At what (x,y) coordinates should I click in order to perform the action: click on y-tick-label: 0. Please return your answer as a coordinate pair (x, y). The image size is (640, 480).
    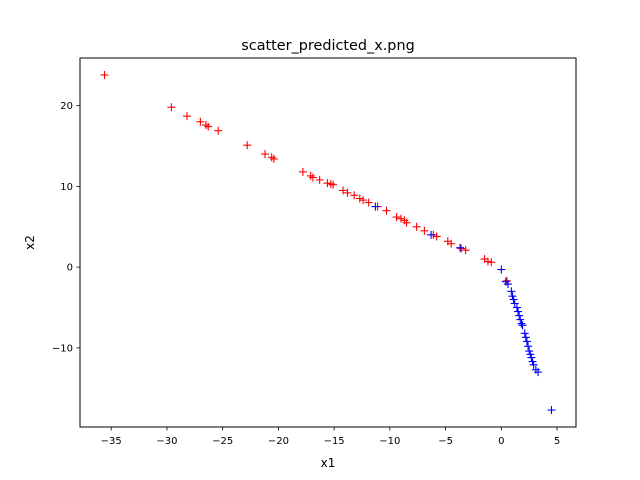
    Looking at the image, I should click on (70, 268).